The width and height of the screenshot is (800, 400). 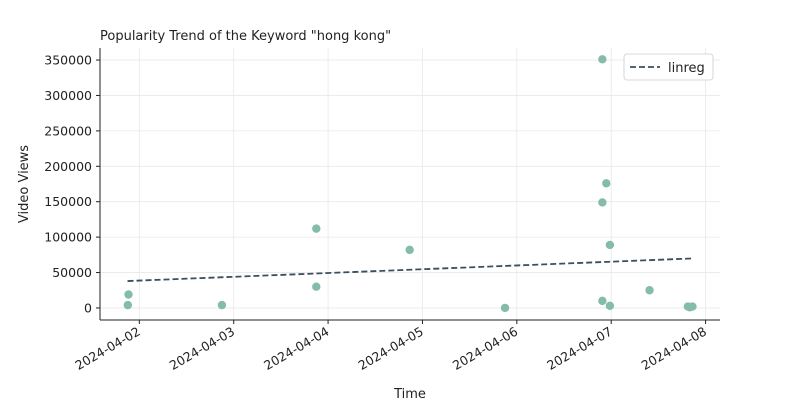 What do you see at coordinates (68, 95) in the screenshot?
I see `y-tick-label: 300000` at bounding box center [68, 95].